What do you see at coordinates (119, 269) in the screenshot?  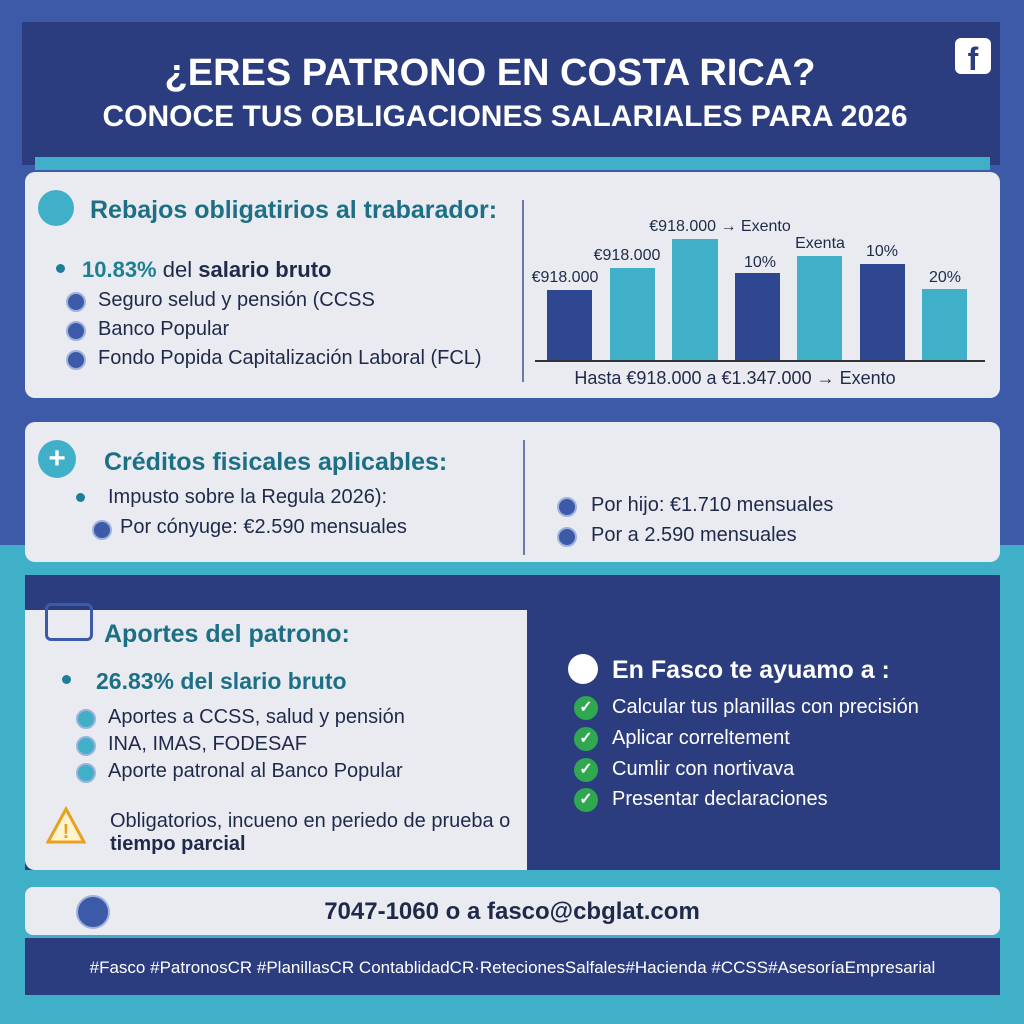 I see `rate: 10.83%` at bounding box center [119, 269].